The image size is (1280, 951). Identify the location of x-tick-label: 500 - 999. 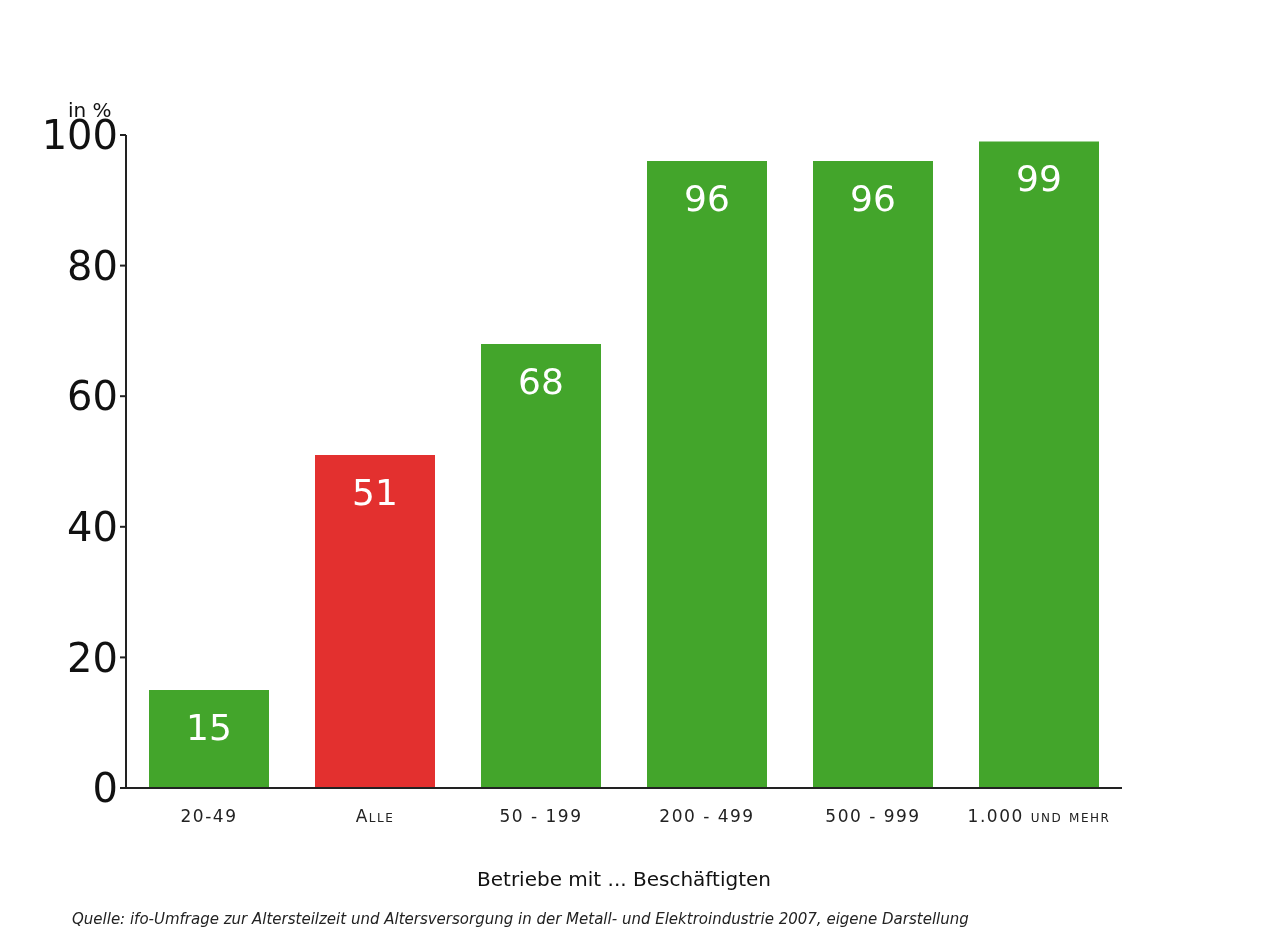
(873, 816).